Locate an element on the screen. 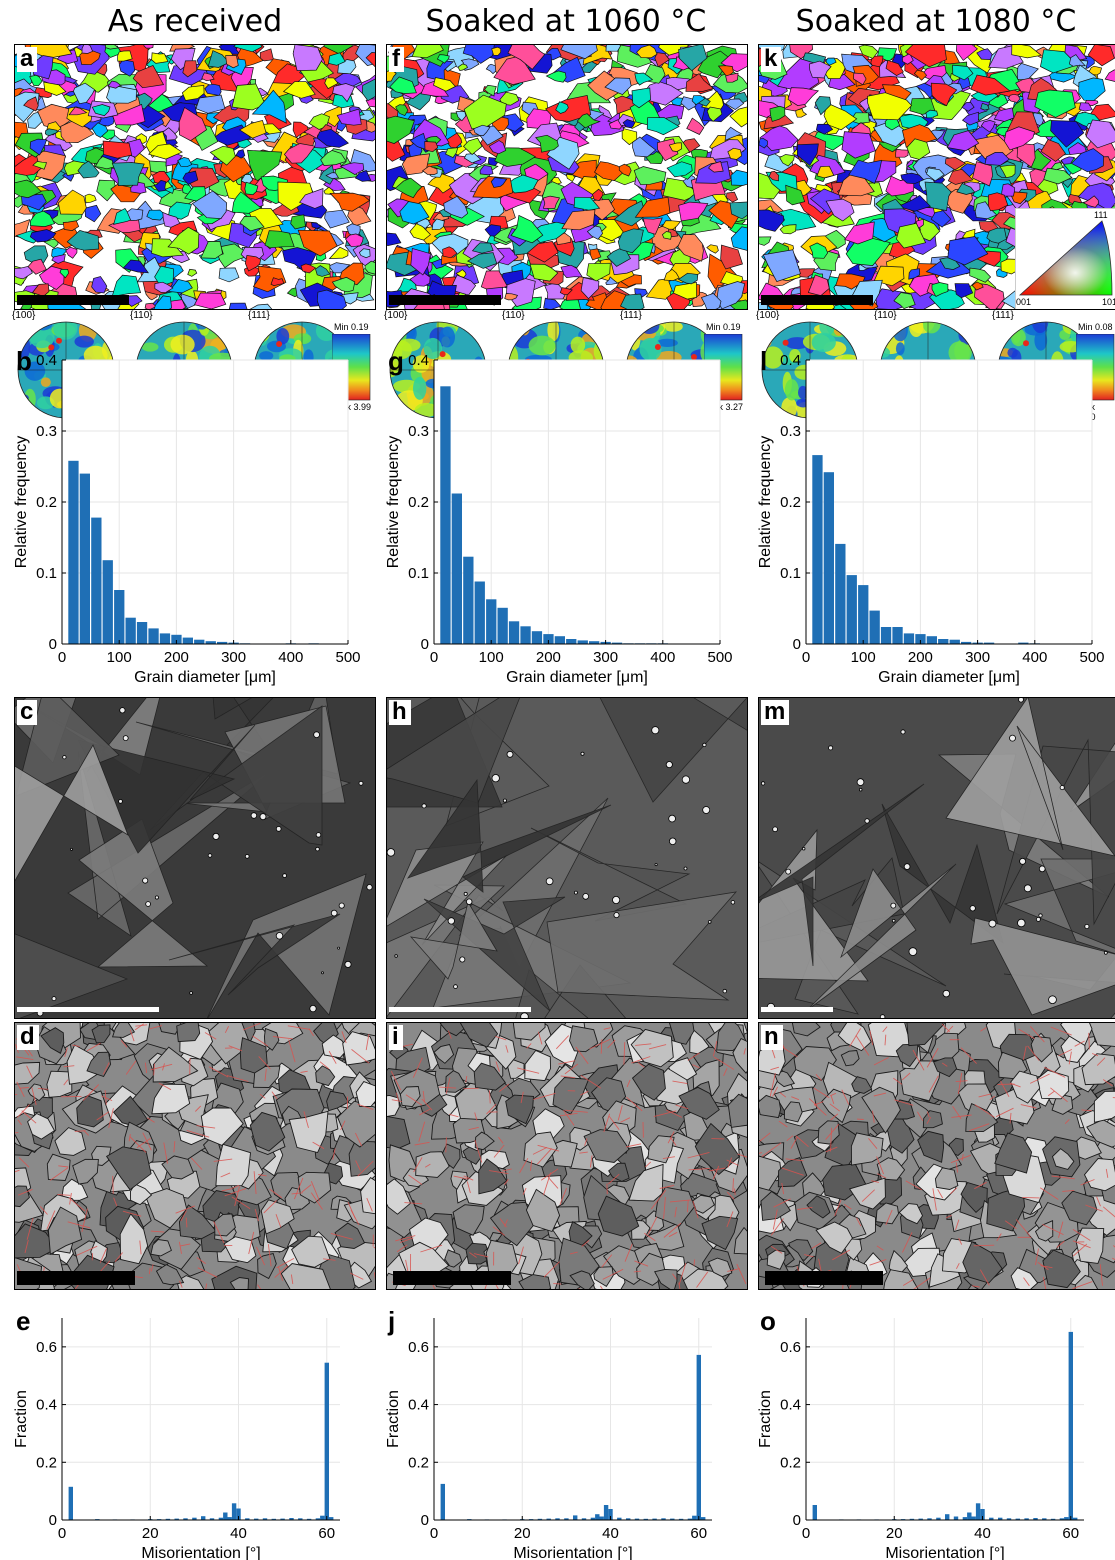  sem-grains is located at coordinates (937, 858).